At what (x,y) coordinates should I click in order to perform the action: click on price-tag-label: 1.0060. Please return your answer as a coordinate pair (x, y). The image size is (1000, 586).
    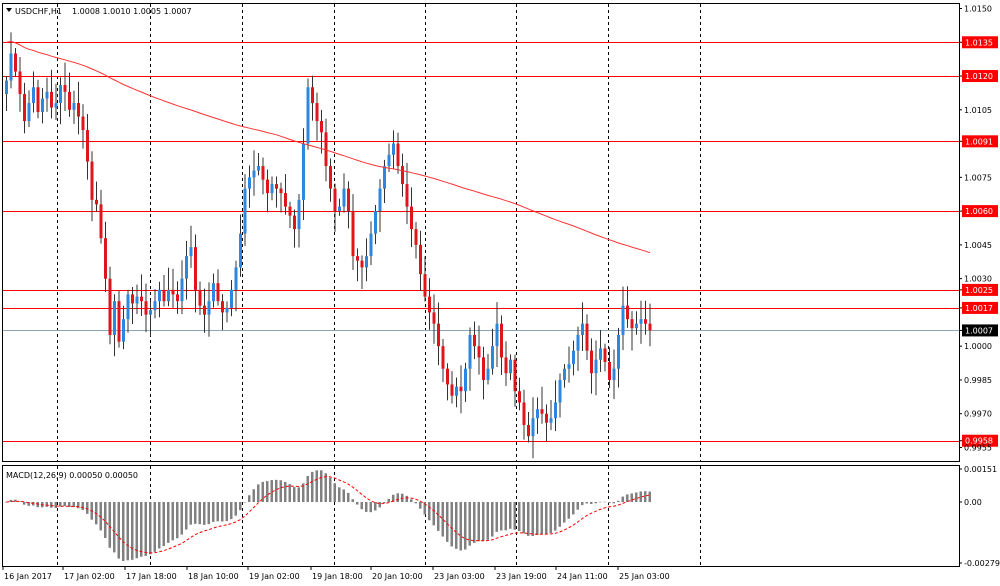
    Looking at the image, I should click on (979, 211).